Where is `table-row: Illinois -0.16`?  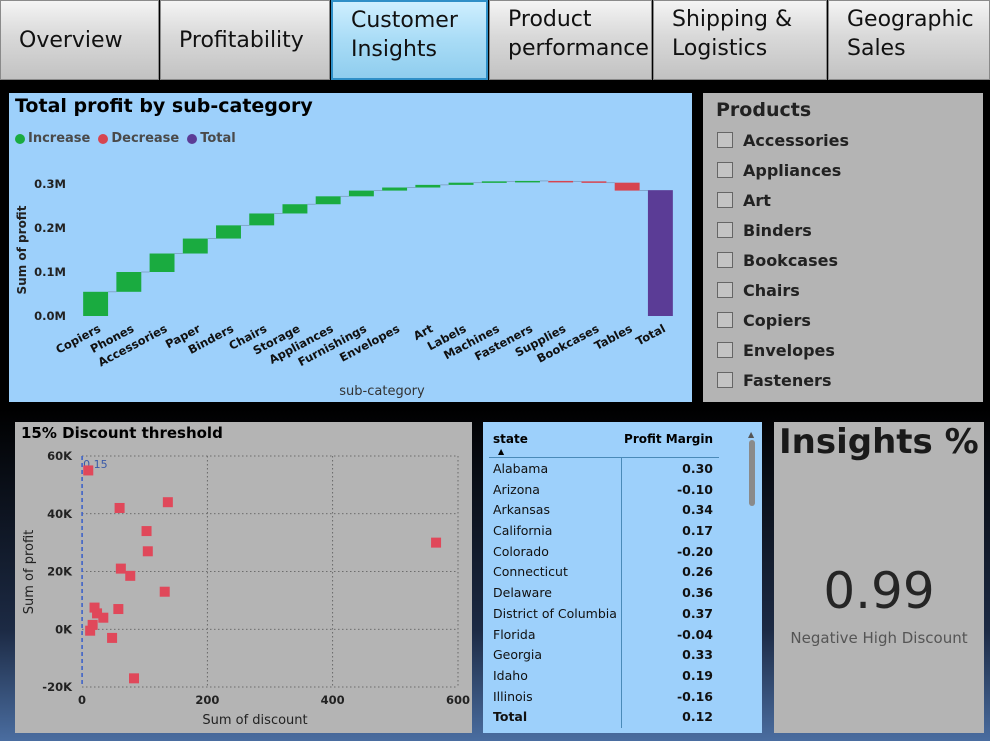
table-row: Illinois -0.16 is located at coordinates (604, 696).